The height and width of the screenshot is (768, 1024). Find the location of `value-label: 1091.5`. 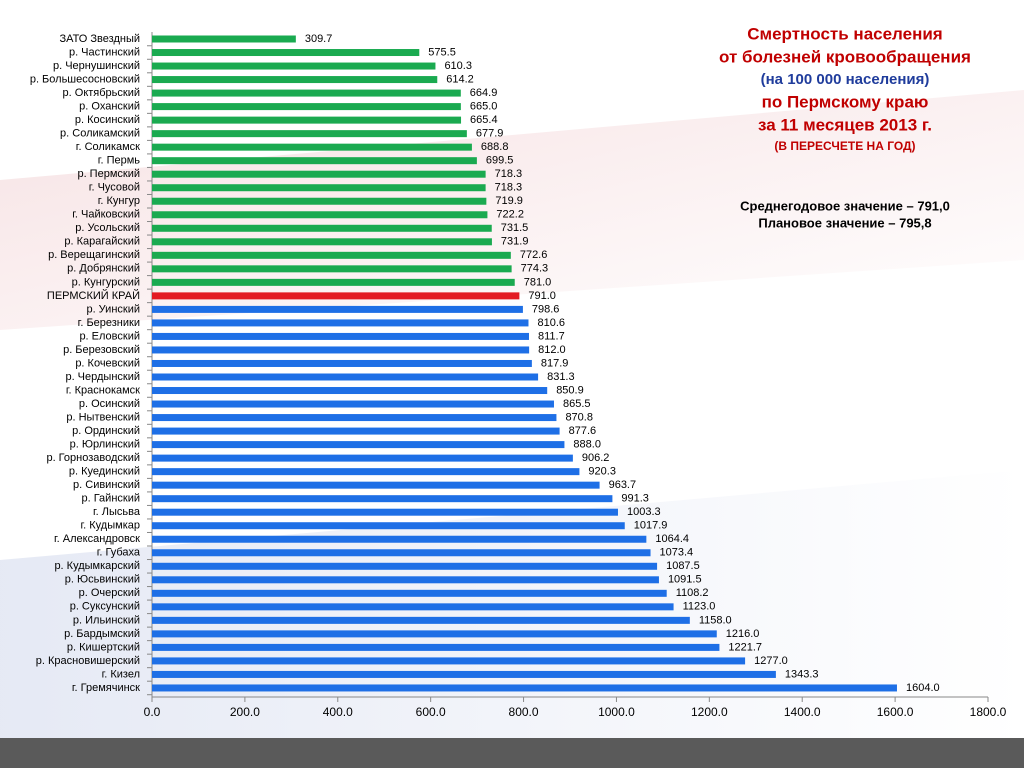

value-label: 1091.5 is located at coordinates (685, 580).